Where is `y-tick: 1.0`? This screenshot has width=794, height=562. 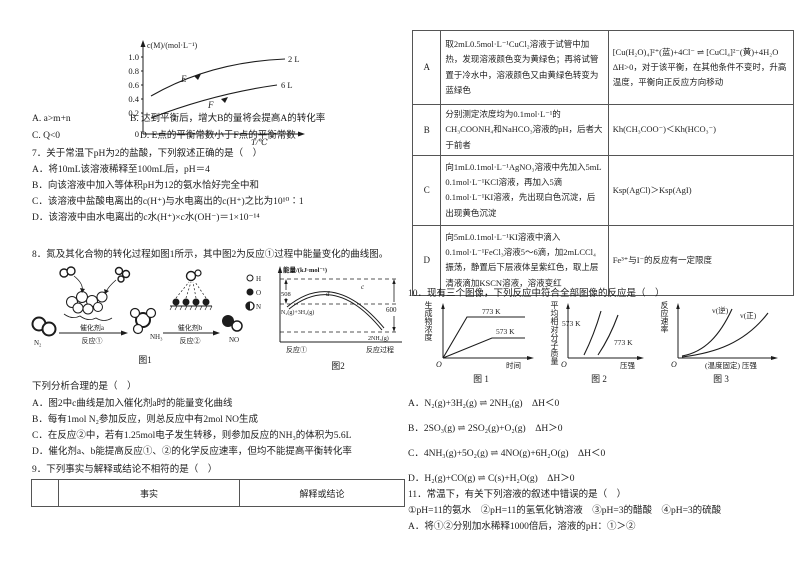
y-tick: 1.0 is located at coordinates (133, 57).